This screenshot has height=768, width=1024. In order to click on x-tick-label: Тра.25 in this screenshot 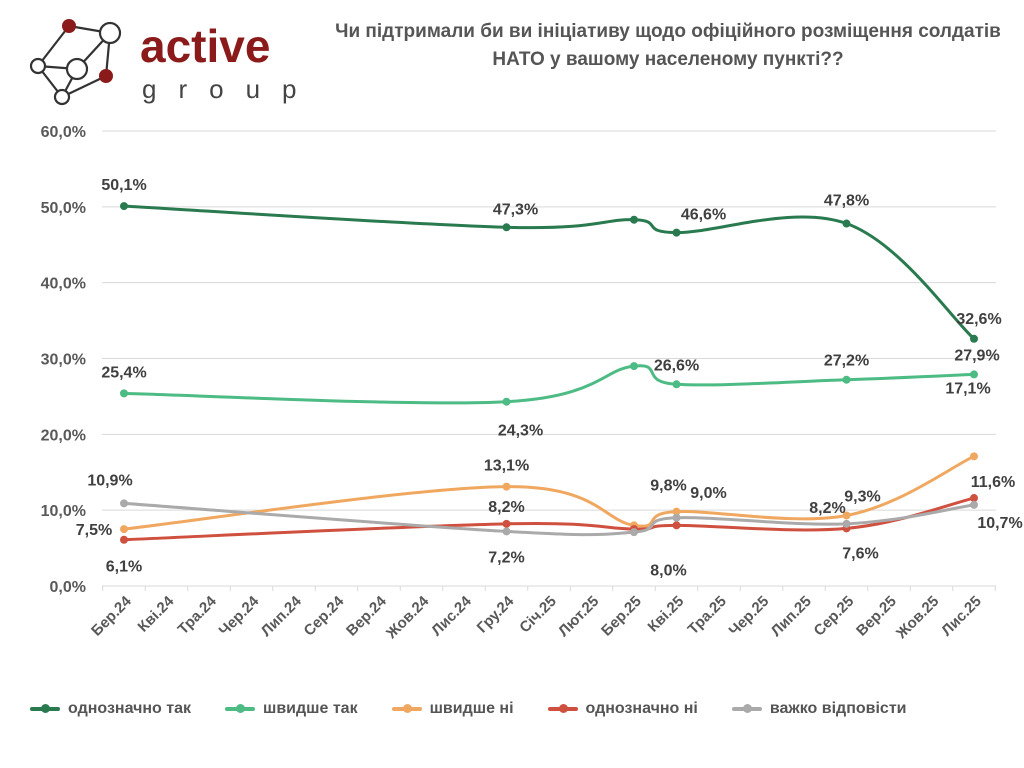, I will do `click(707, 615)`.